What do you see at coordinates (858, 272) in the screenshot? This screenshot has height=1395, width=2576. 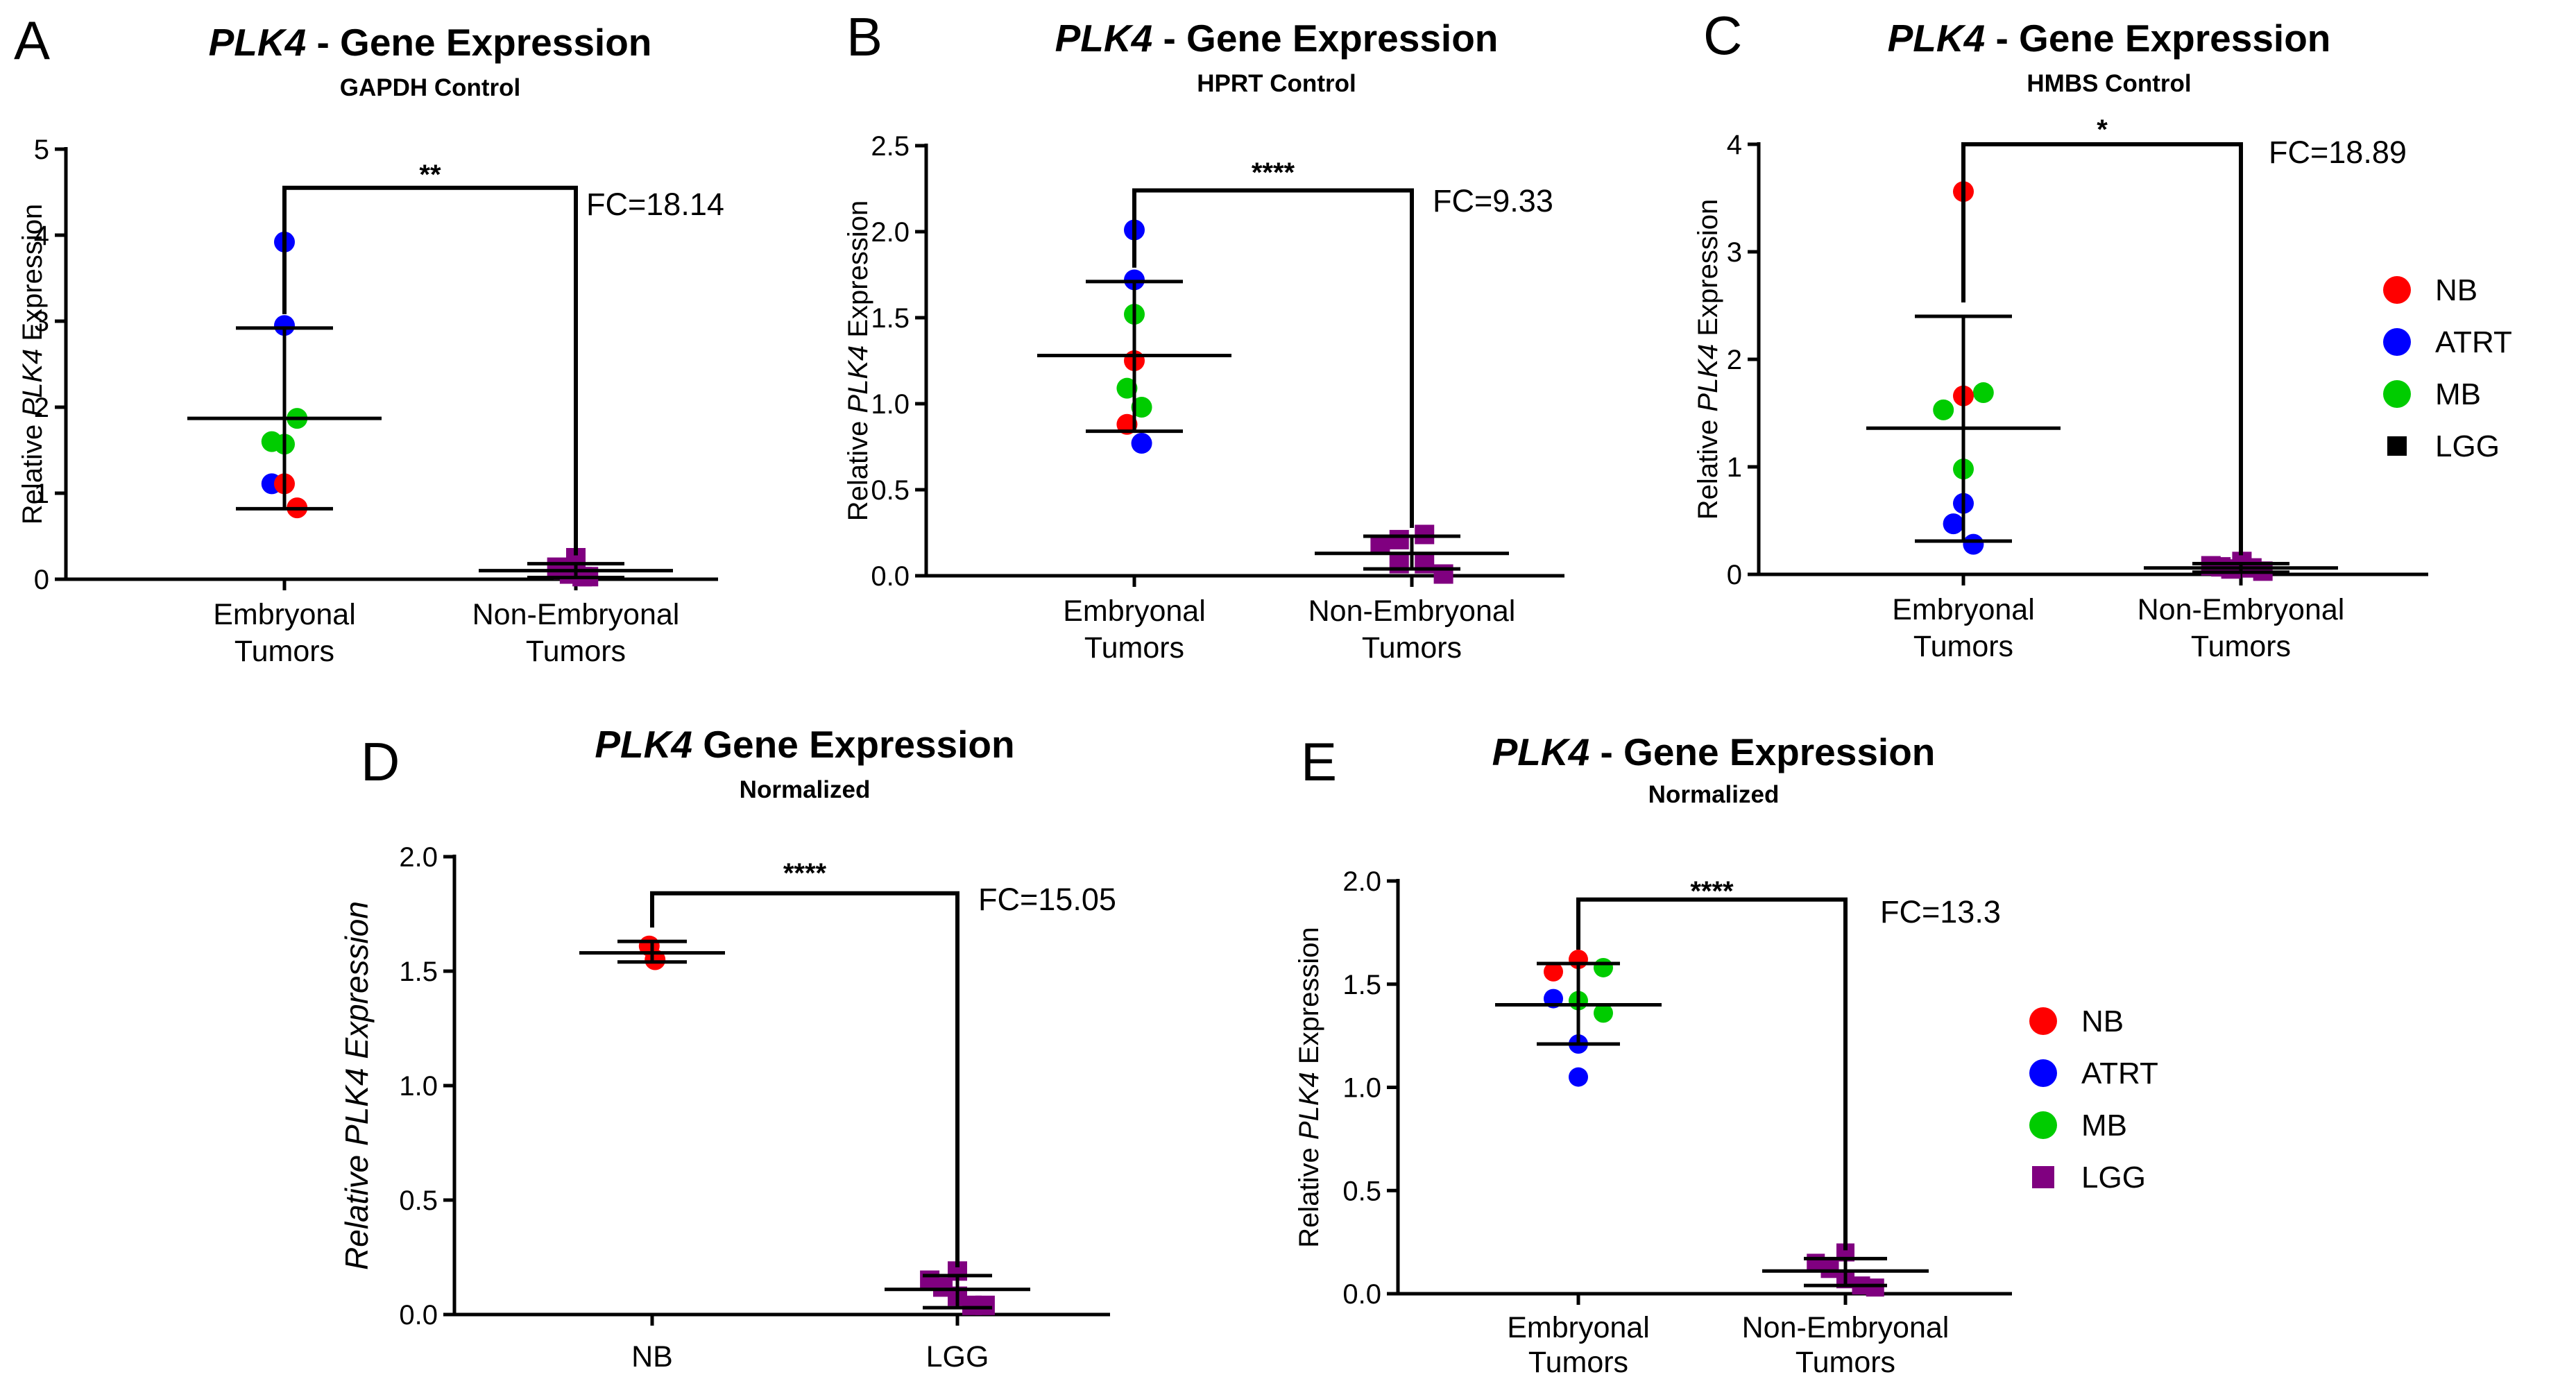 I see `y-axis-label-post: Expression` at bounding box center [858, 272].